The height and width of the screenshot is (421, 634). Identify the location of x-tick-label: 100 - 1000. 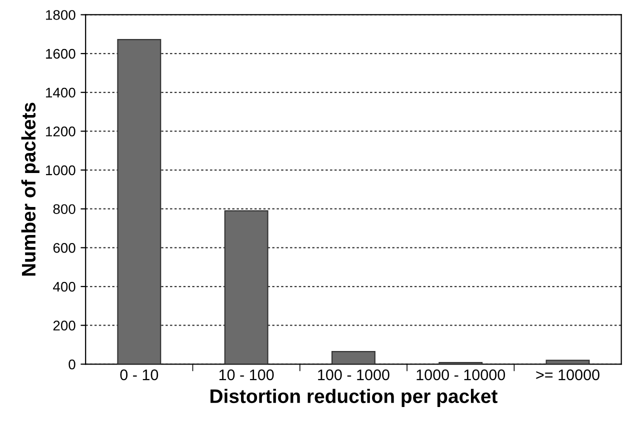
(354, 374).